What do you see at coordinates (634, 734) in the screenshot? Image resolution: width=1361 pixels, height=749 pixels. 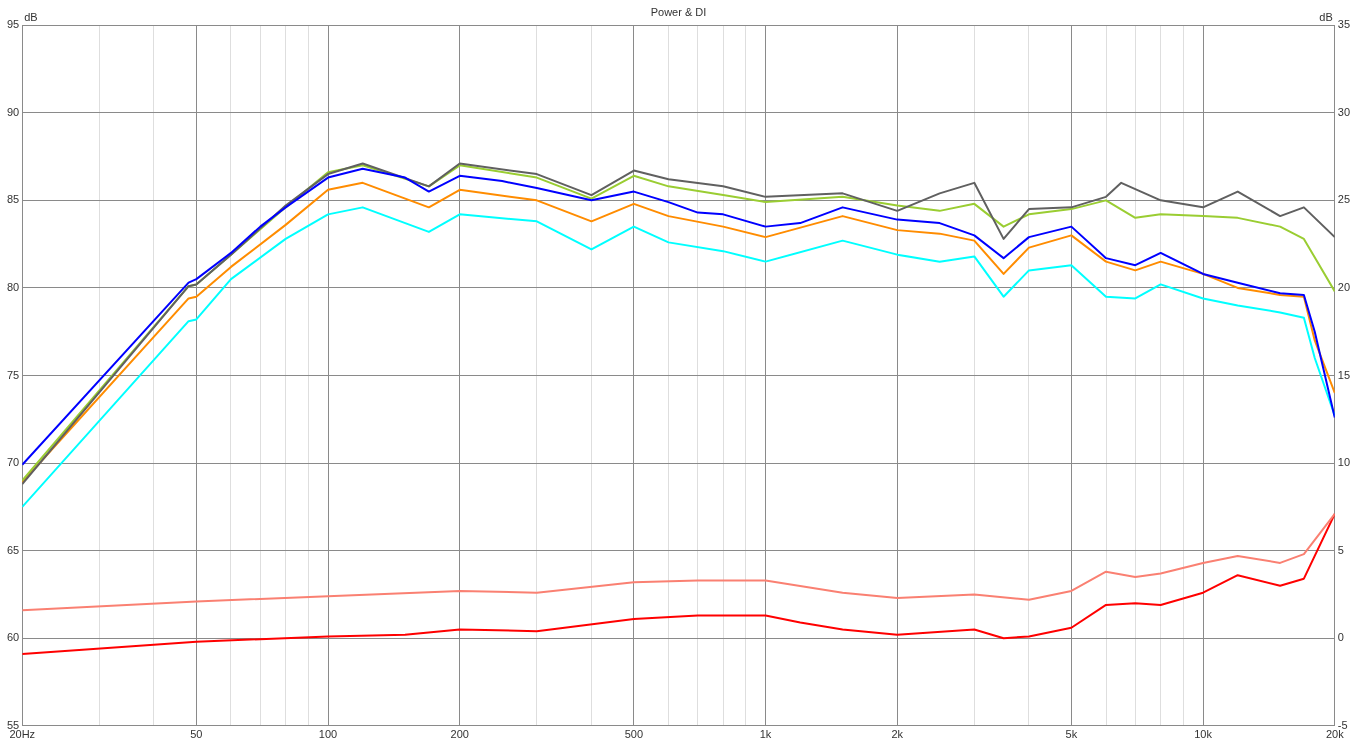 I see `x-tick-label: 500` at bounding box center [634, 734].